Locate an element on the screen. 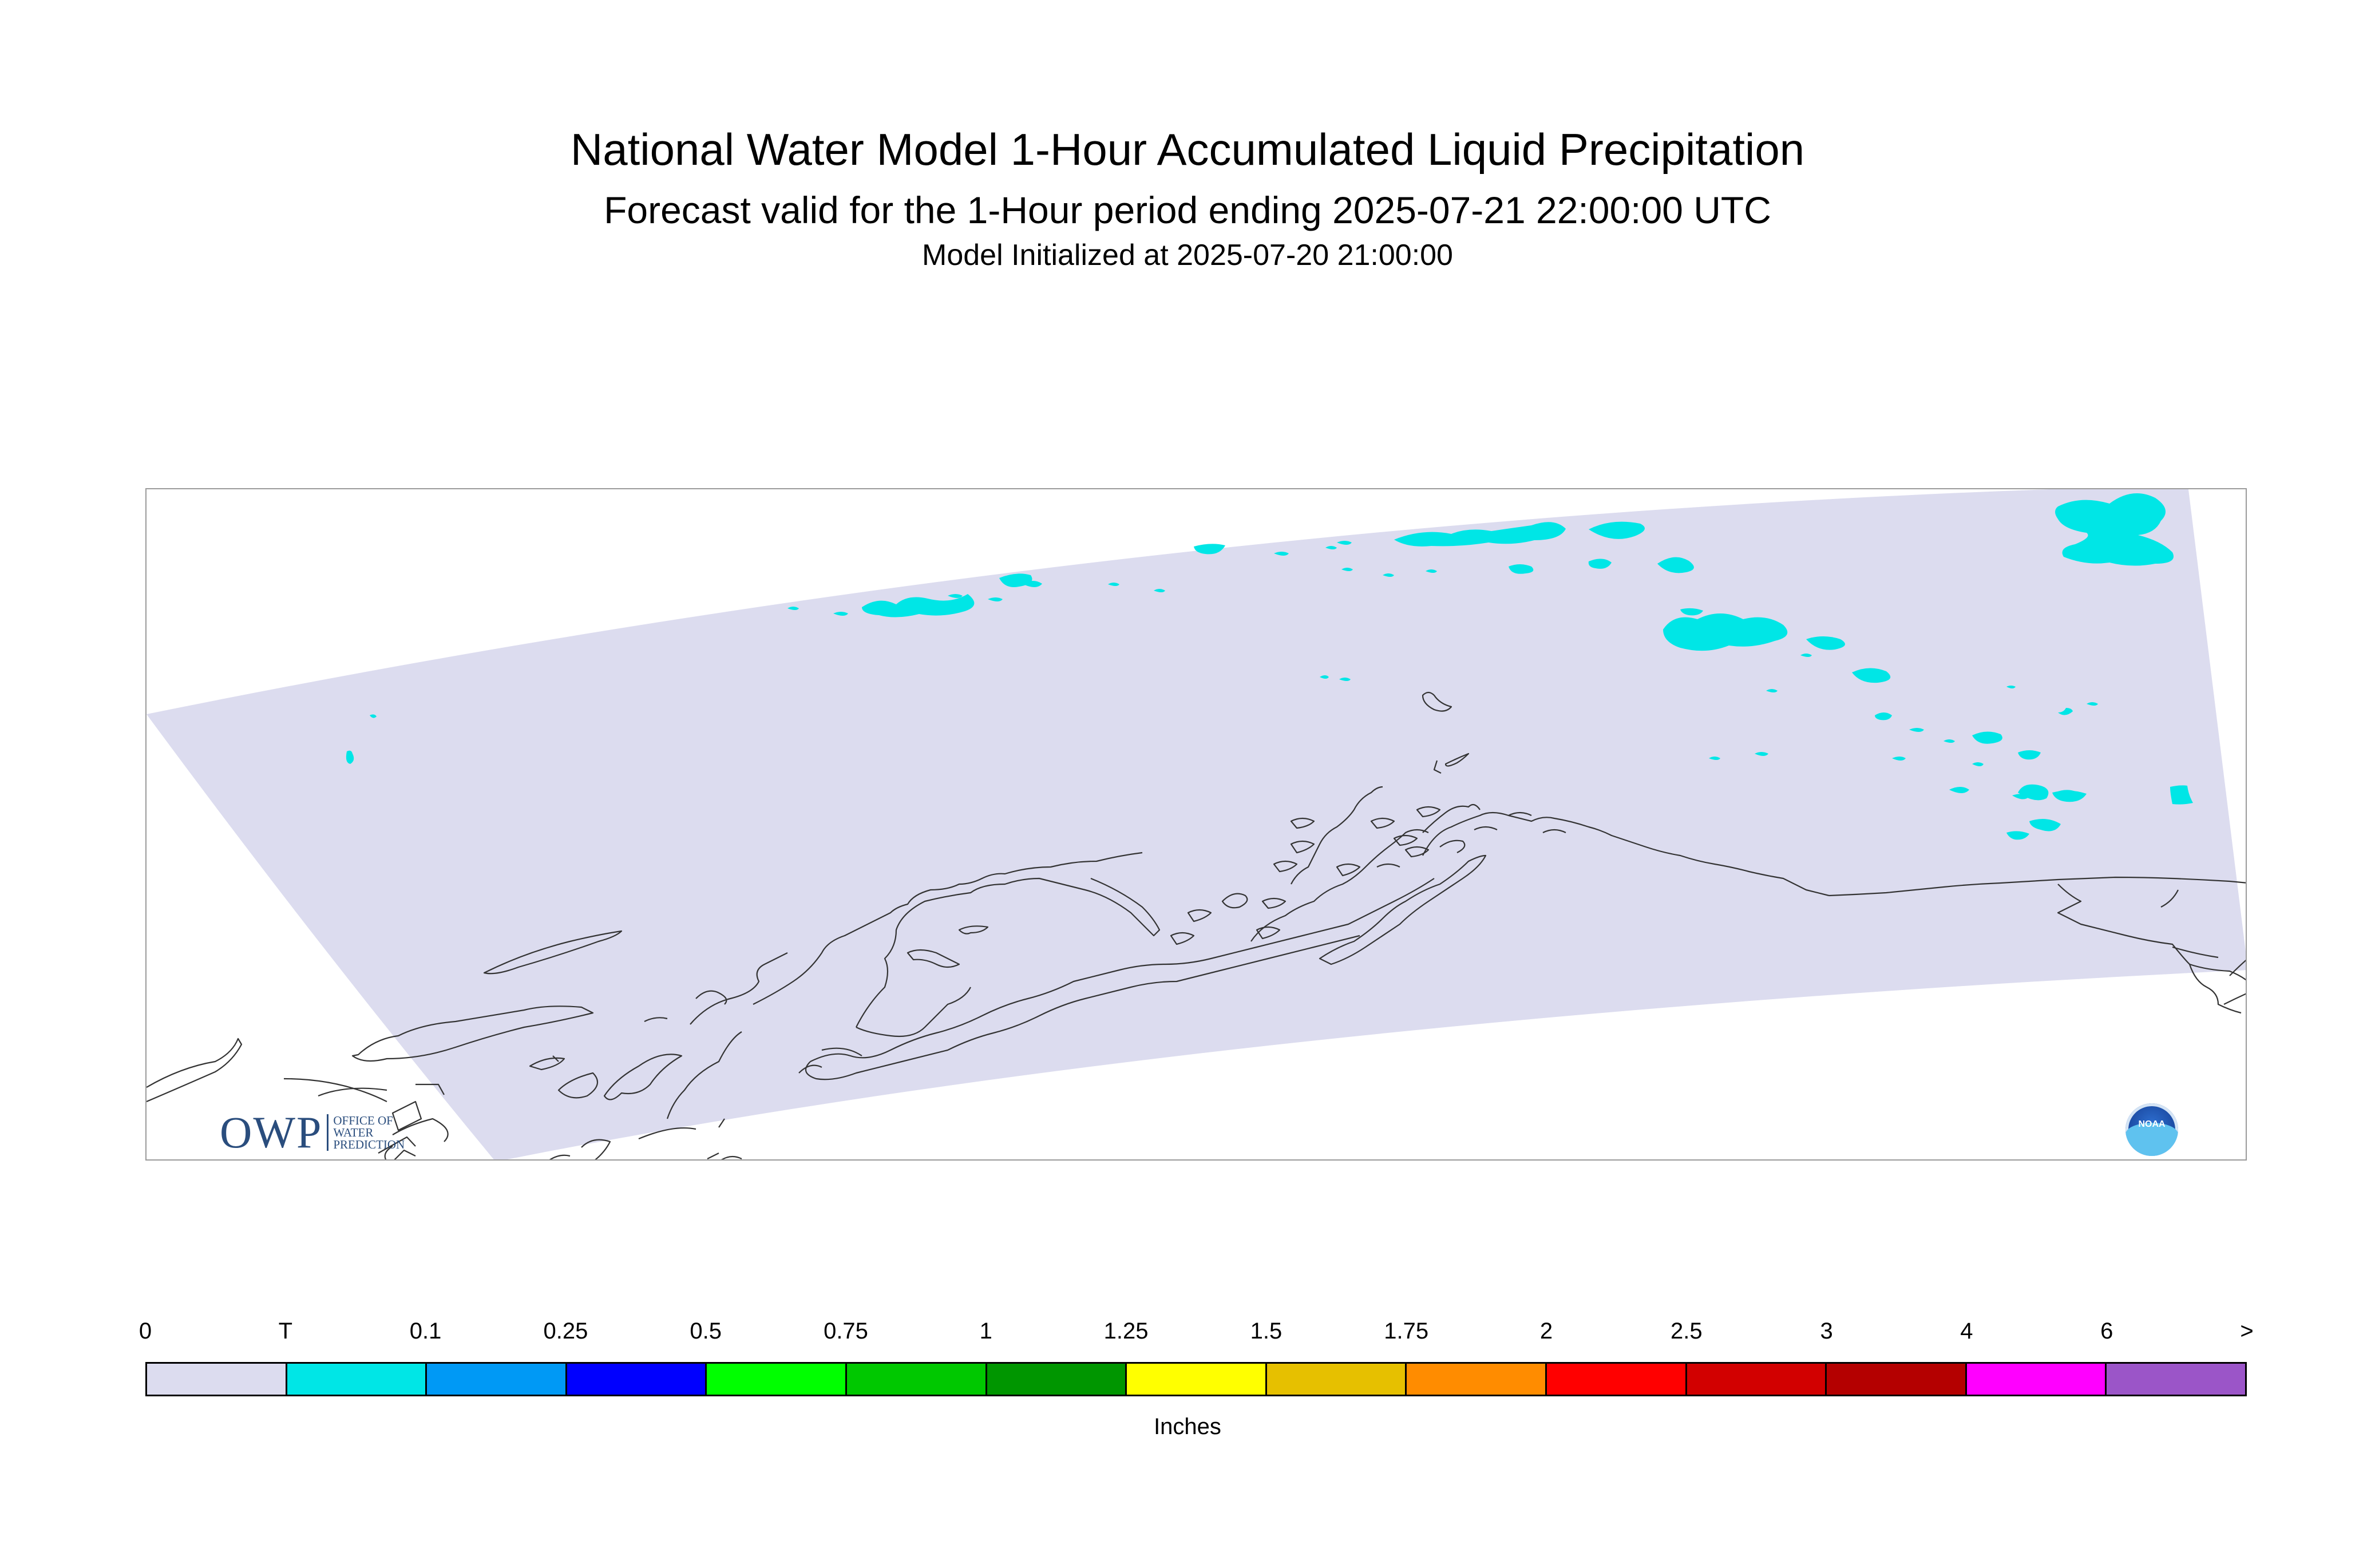  legend-label: 0.75 is located at coordinates (846, 1331).